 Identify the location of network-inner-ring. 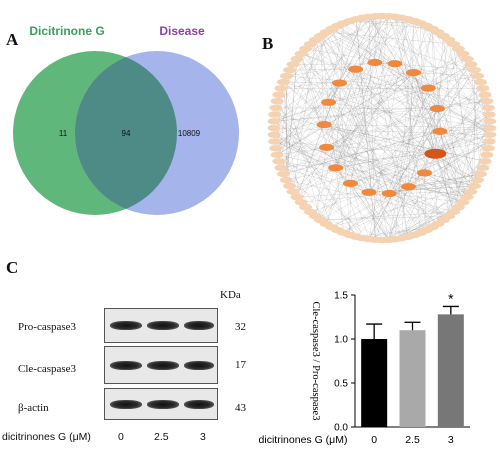
(382, 128).